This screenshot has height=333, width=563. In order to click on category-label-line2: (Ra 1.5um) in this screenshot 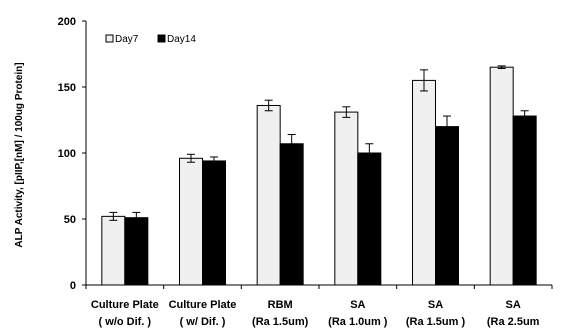, I will do `click(280, 322)`.